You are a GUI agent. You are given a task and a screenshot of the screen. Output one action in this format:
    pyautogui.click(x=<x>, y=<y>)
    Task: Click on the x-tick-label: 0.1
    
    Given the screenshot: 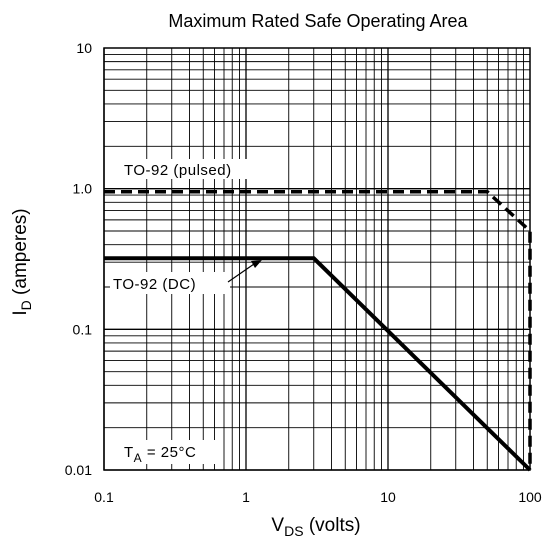 What is the action you would take?
    pyautogui.click(x=104, y=497)
    